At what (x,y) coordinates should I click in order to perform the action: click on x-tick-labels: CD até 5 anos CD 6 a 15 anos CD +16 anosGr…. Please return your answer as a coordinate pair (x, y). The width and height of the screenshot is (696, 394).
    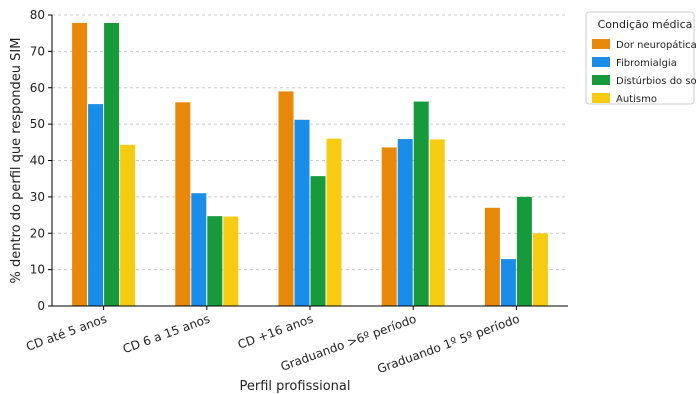
    Looking at the image, I should click on (272, 341).